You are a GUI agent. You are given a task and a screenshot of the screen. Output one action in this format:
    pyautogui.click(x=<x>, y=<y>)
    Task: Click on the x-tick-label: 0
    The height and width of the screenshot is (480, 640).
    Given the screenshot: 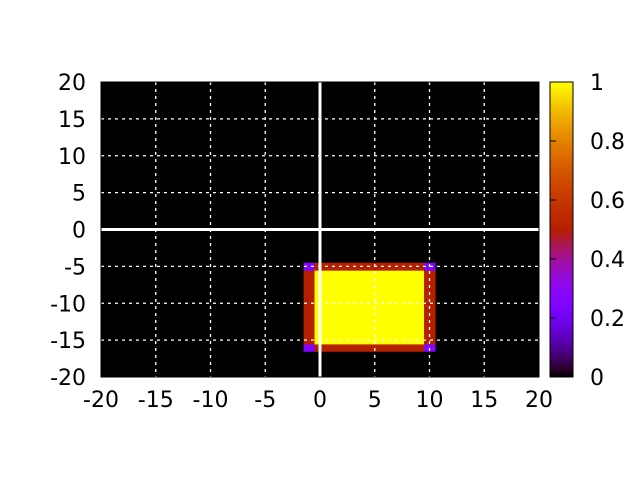 What is the action you would take?
    pyautogui.click(x=320, y=400)
    